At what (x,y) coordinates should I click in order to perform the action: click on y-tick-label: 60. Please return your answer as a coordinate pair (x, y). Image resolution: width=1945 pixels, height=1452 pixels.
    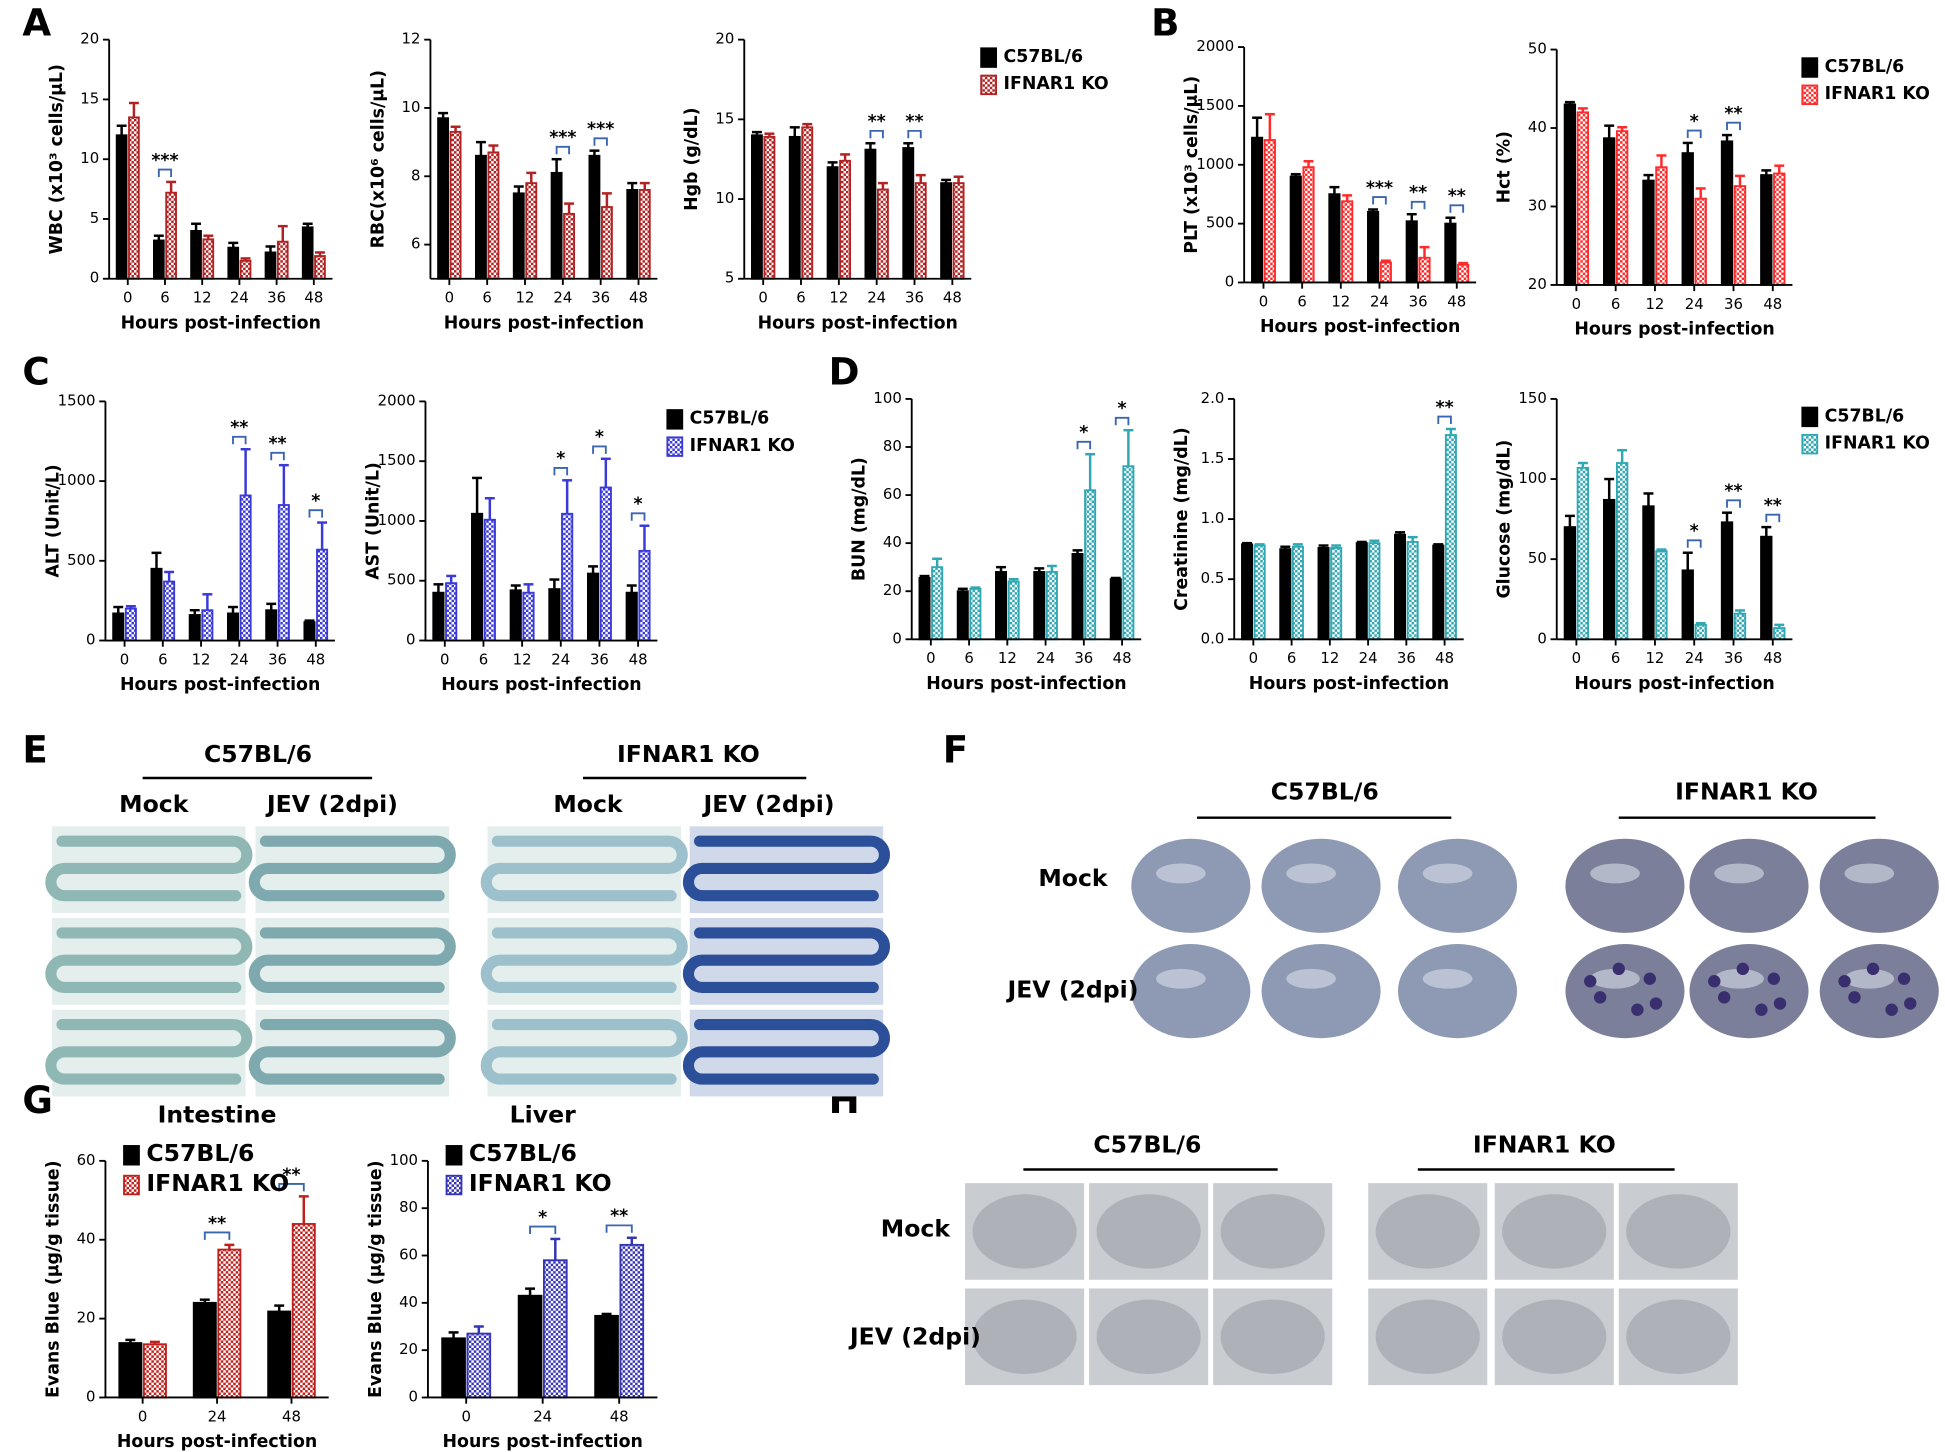
    Looking at the image, I should click on (892, 494).